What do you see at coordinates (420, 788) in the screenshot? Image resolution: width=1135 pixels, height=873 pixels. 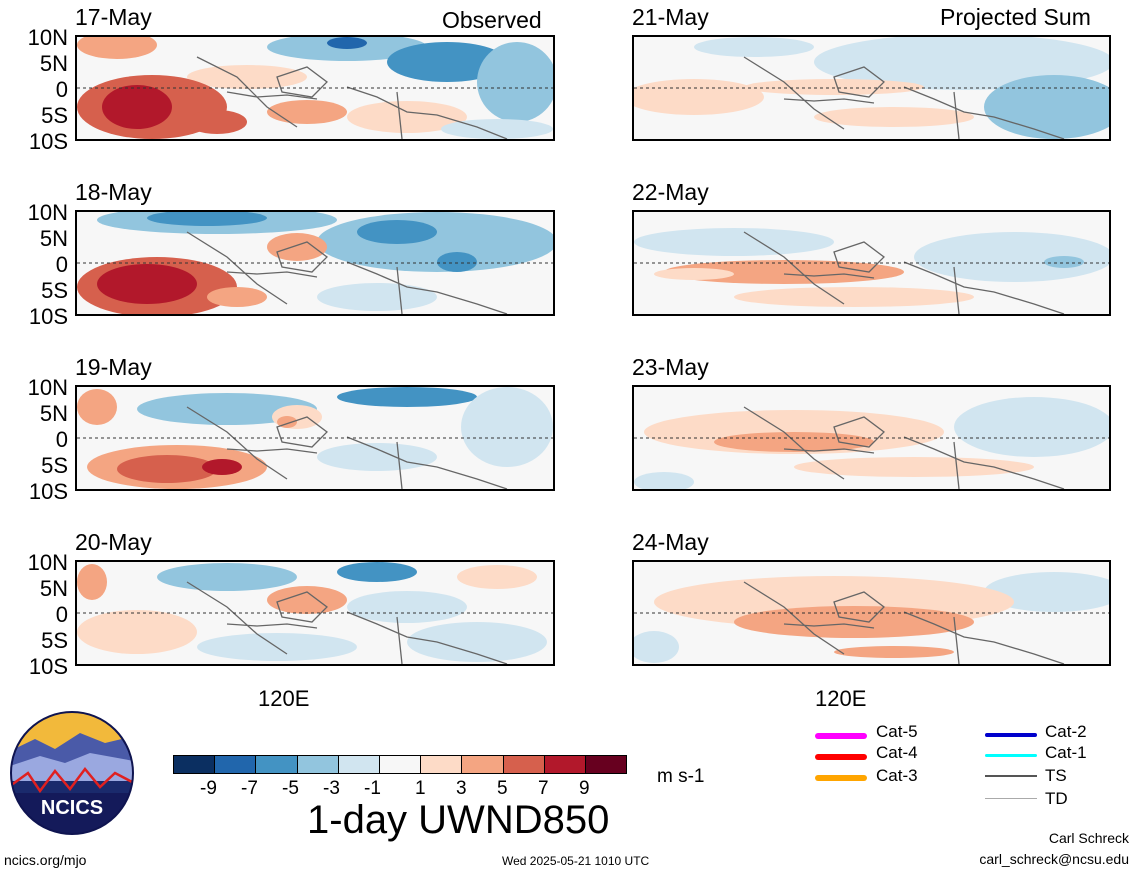 I see `colorbar-label: 1` at bounding box center [420, 788].